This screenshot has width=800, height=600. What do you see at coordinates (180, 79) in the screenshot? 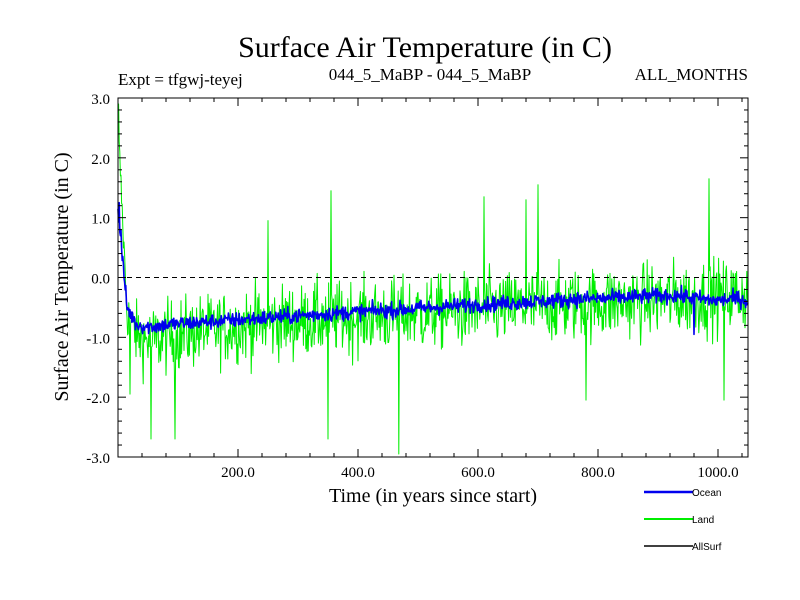
I see `experiment-label: Expt = tfgwj-teyej` at bounding box center [180, 79].